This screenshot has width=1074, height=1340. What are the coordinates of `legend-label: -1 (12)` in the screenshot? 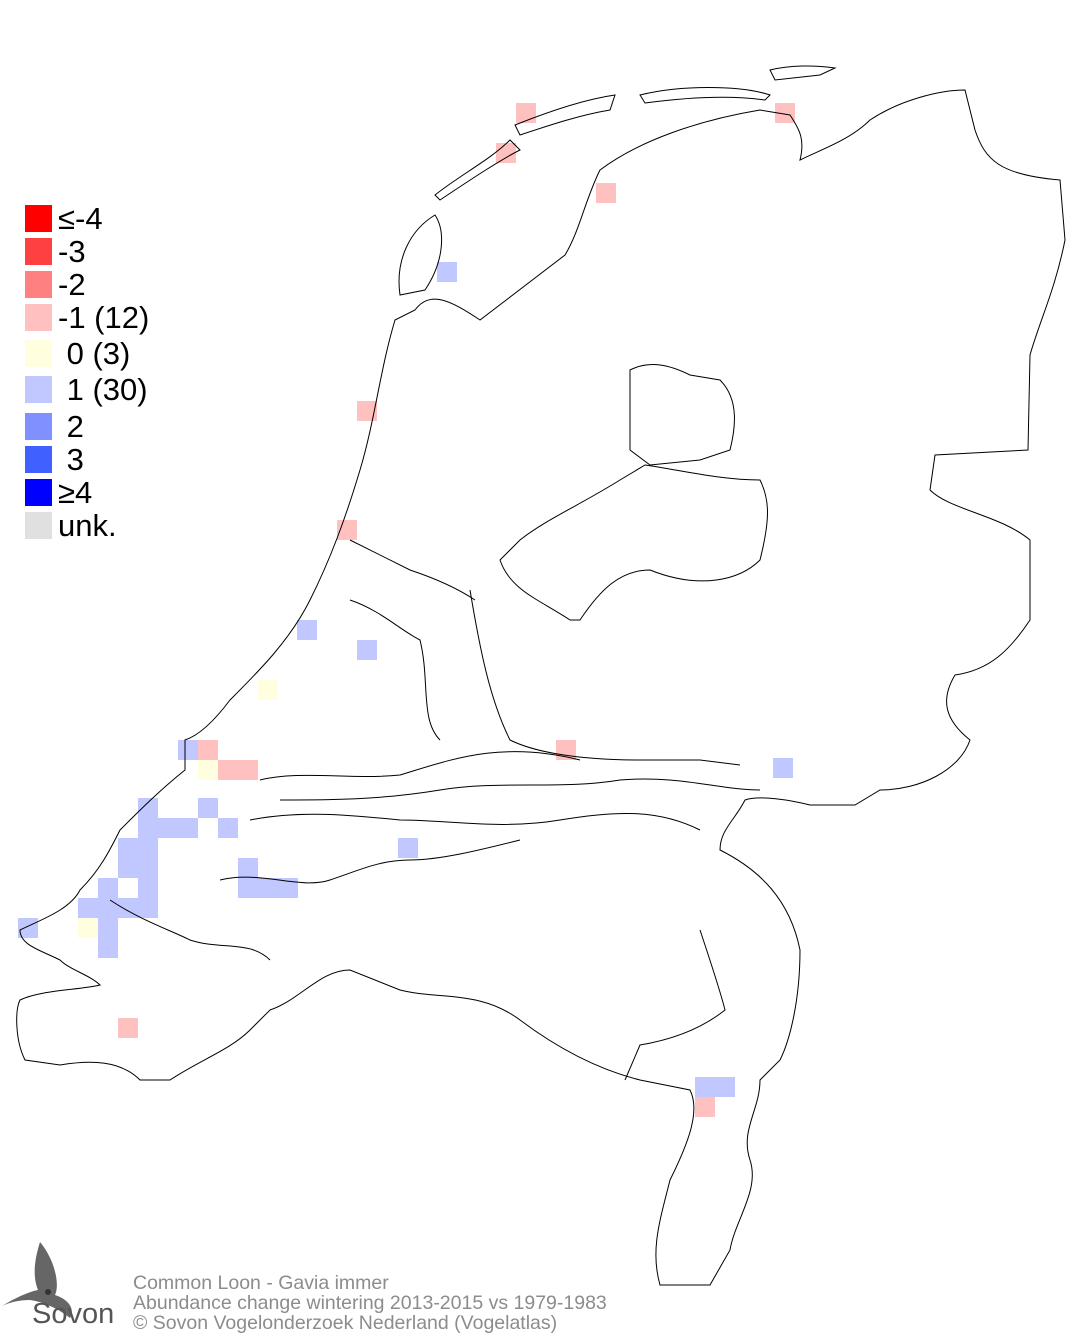 It's located at (104, 317).